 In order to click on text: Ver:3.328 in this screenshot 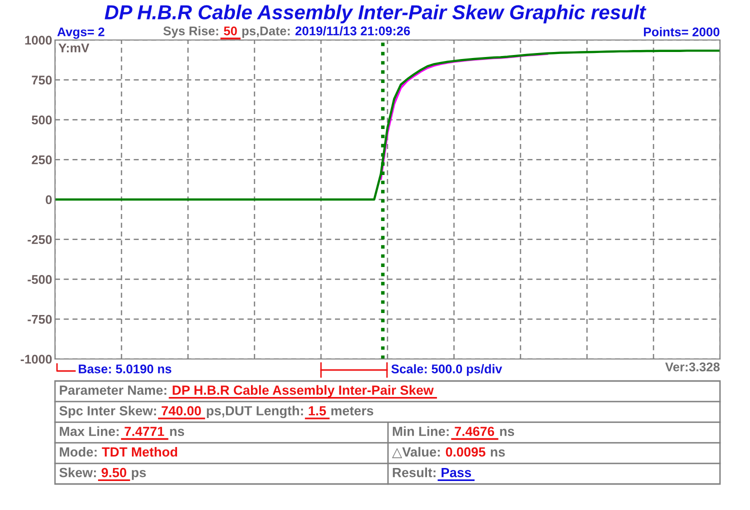, I will do `click(692, 367)`.